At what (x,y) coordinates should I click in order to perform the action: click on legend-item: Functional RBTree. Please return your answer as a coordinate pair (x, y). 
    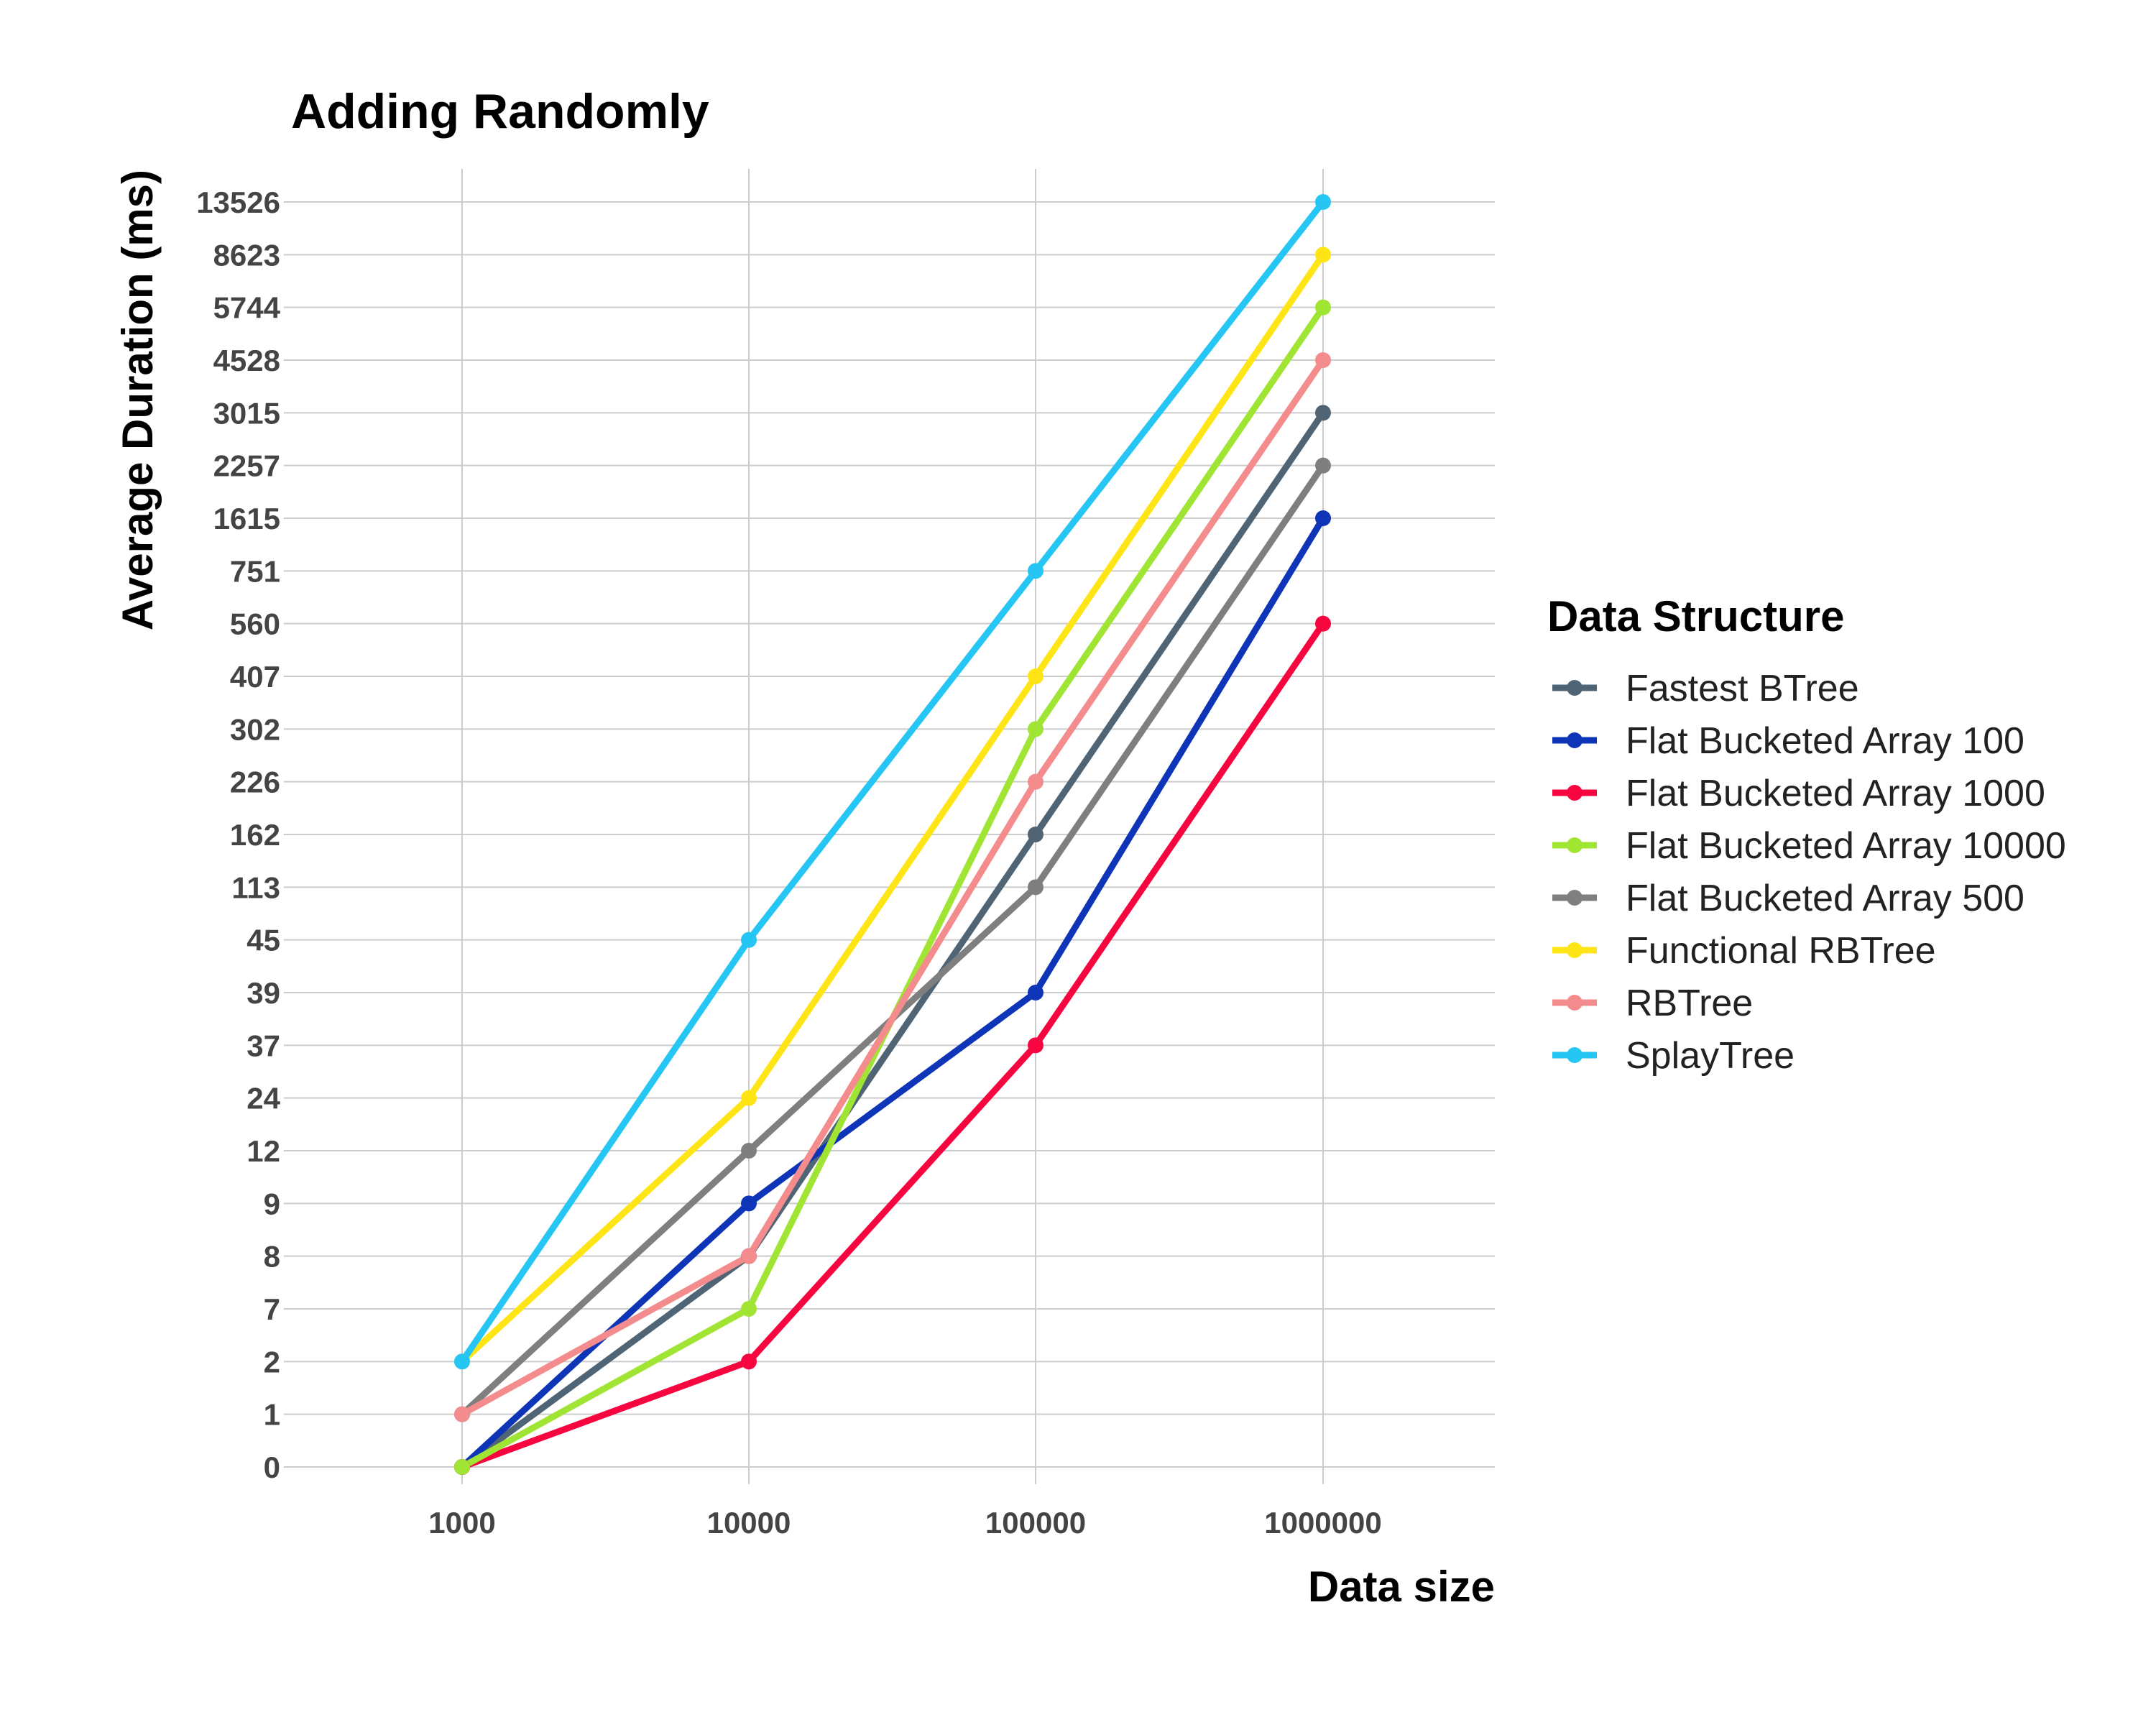
    Looking at the image, I should click on (1744, 951).